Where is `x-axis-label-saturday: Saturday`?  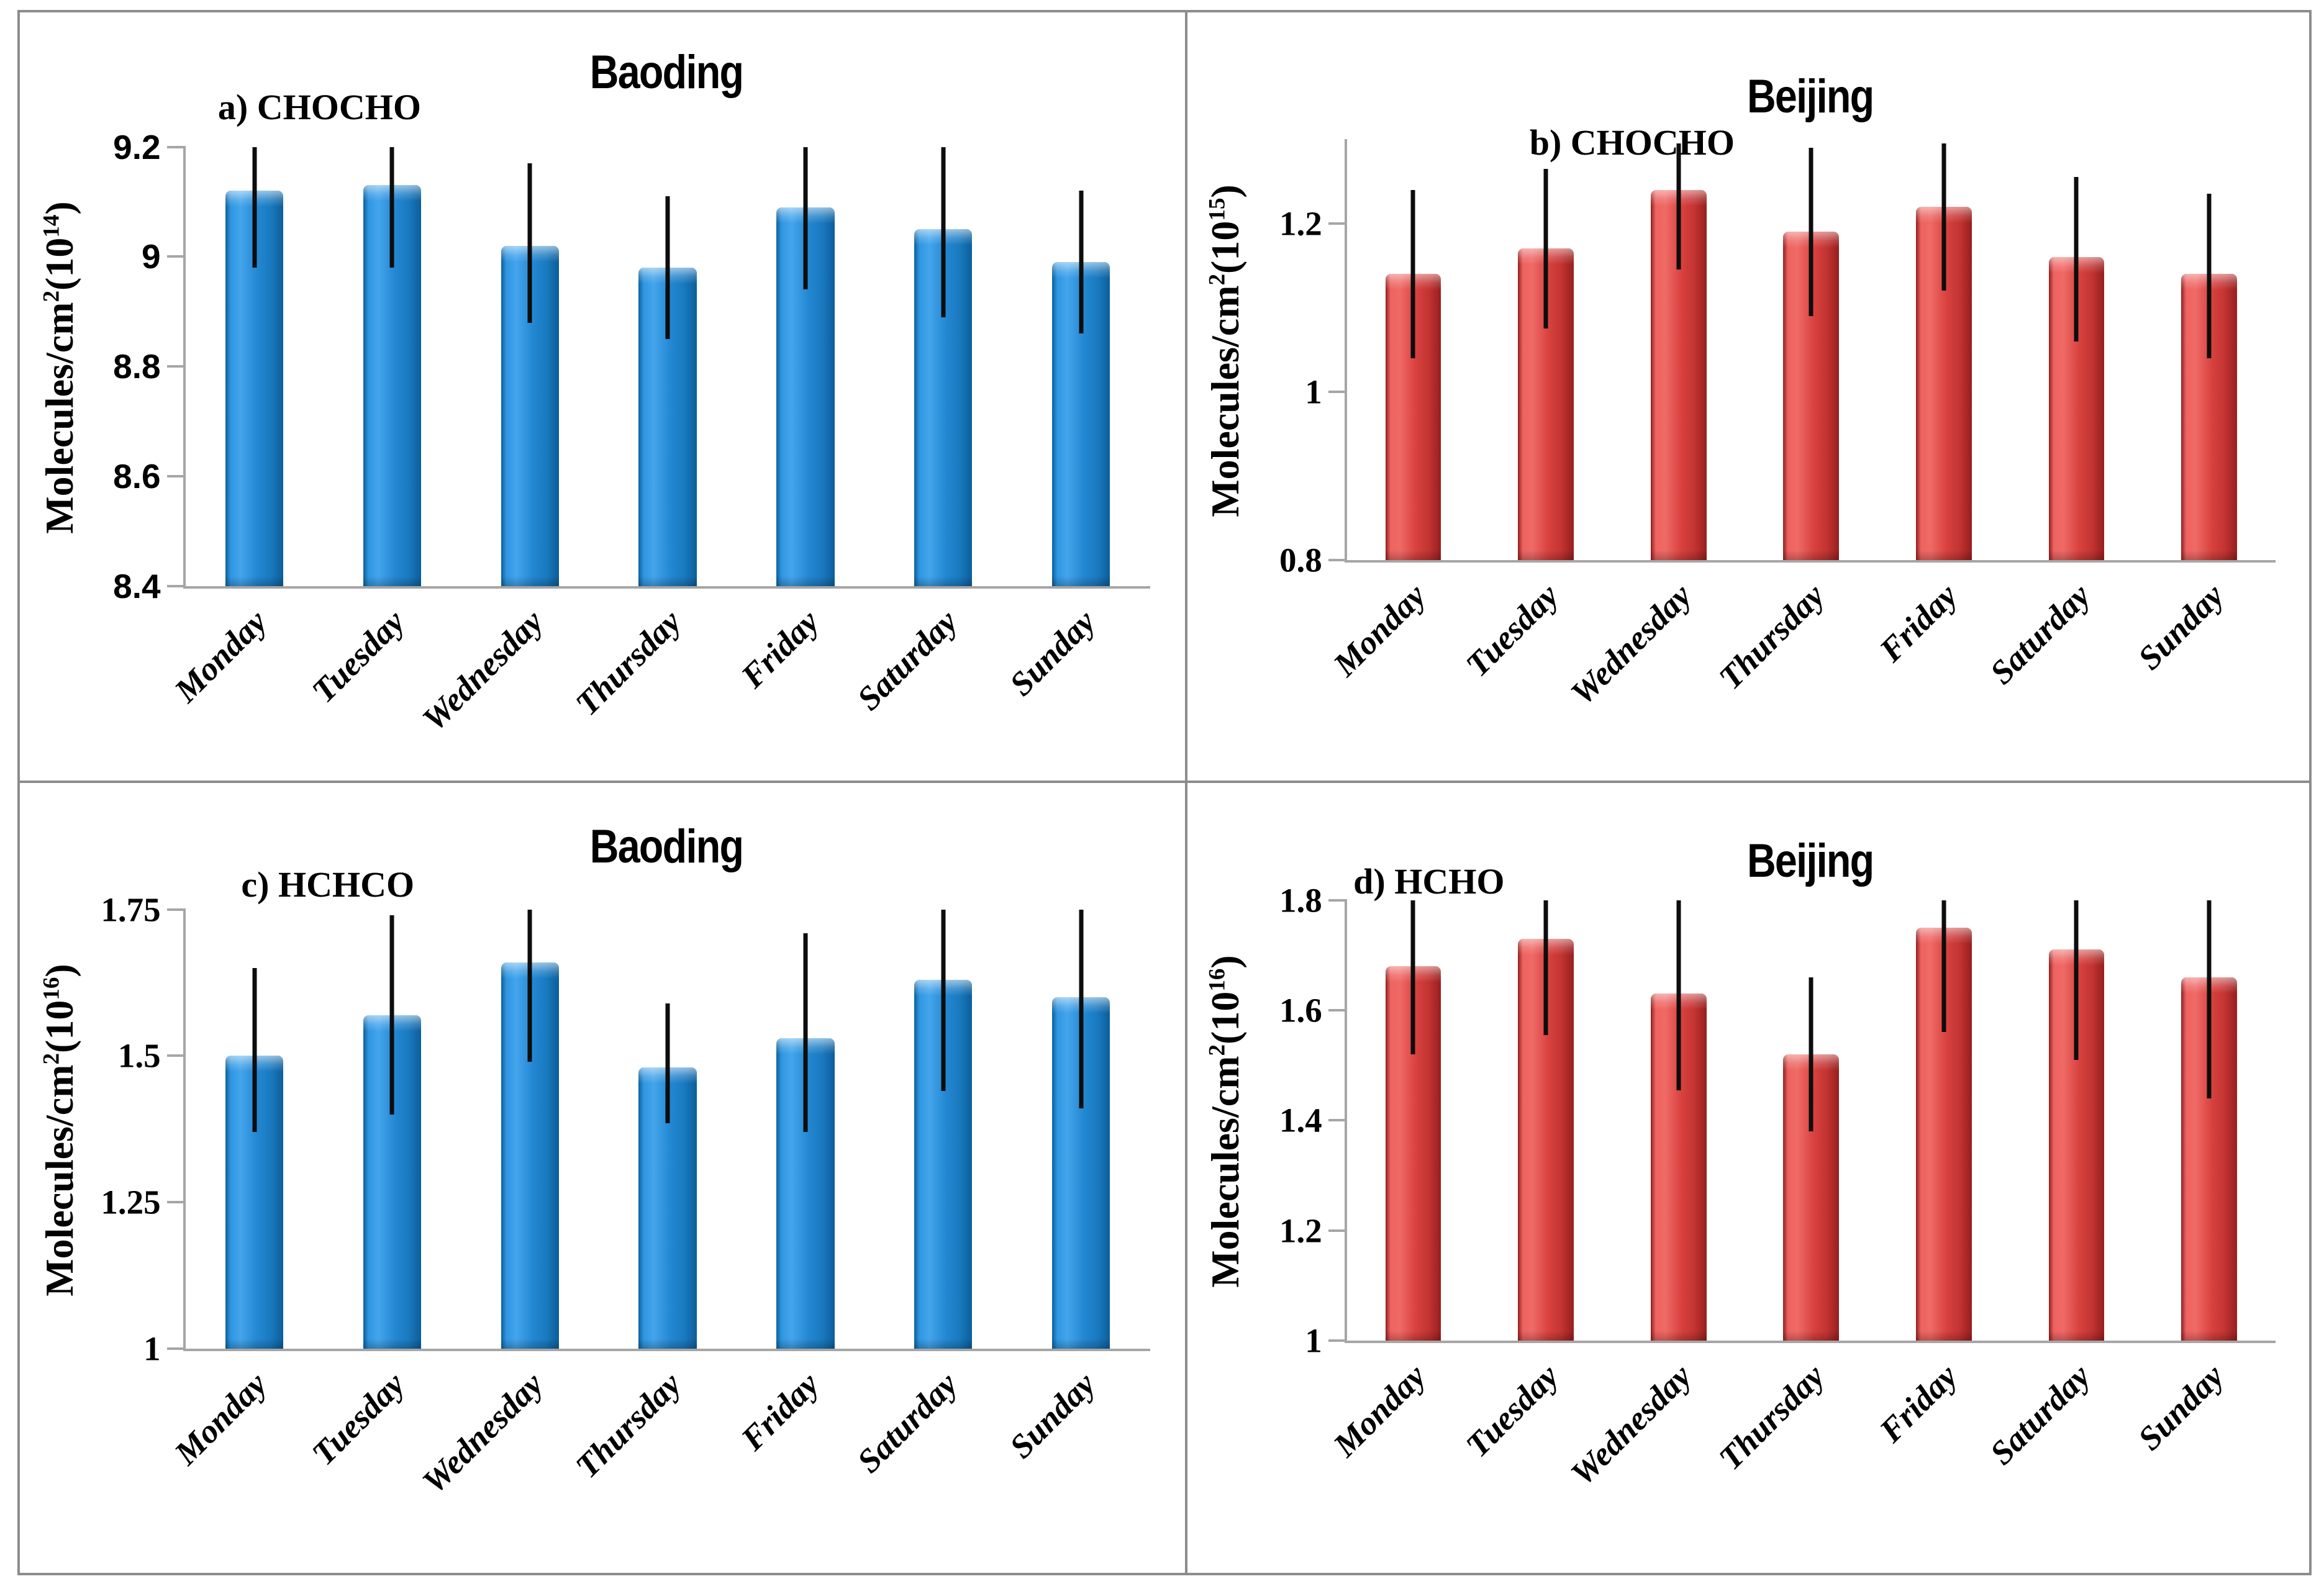 x-axis-label-saturday: Saturday is located at coordinates (907, 660).